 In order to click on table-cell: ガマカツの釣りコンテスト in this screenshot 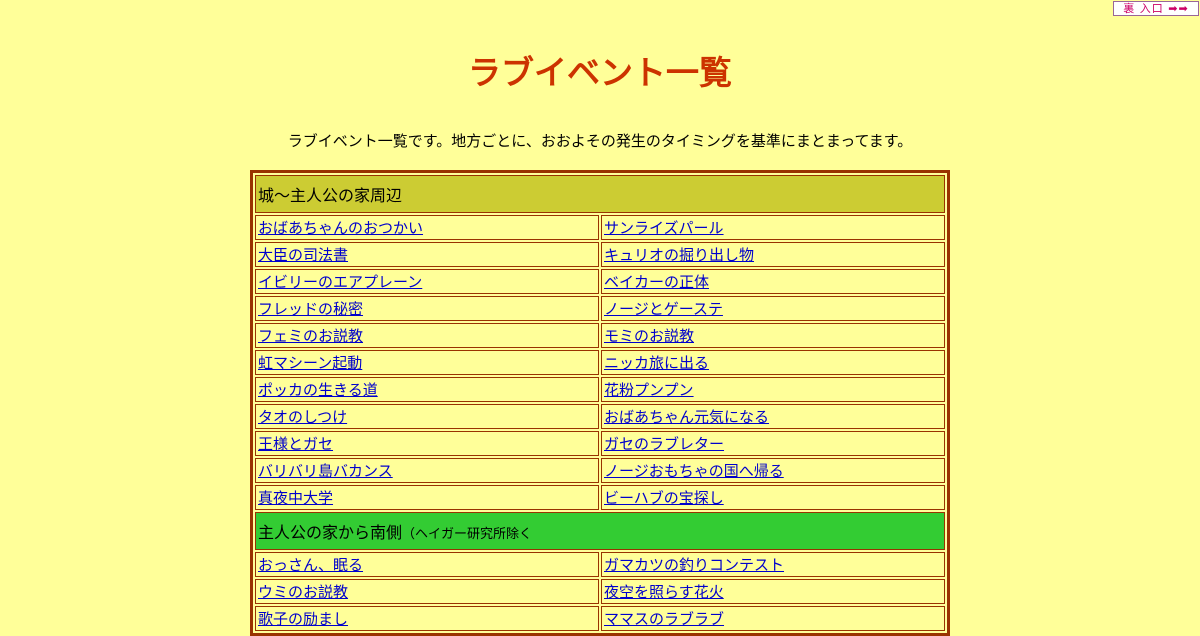, I will do `click(773, 564)`.